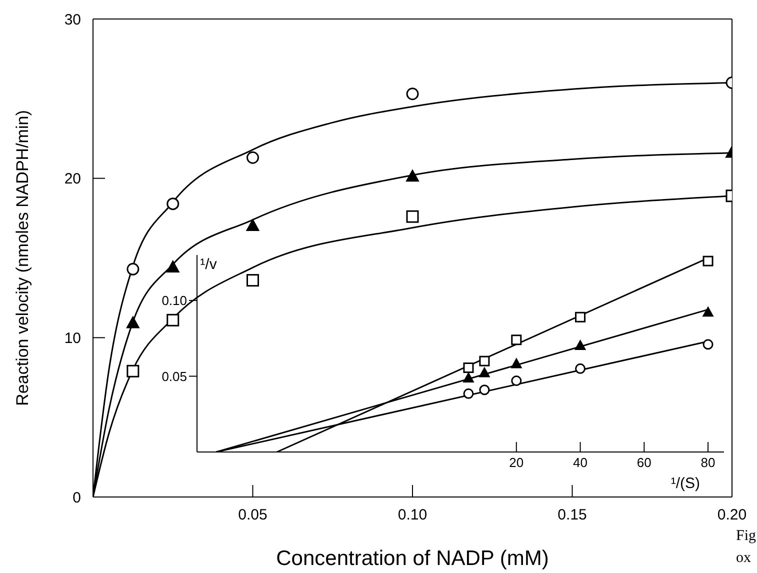 The width and height of the screenshot is (757, 573). What do you see at coordinates (76, 497) in the screenshot?
I see `y-tick-label: 0` at bounding box center [76, 497].